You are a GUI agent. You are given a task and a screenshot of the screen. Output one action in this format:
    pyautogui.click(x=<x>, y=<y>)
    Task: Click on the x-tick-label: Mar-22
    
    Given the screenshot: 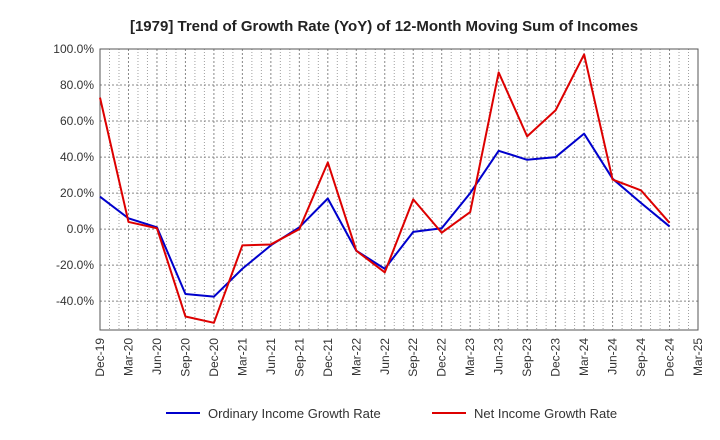 What is the action you would take?
    pyautogui.click(x=356, y=357)
    